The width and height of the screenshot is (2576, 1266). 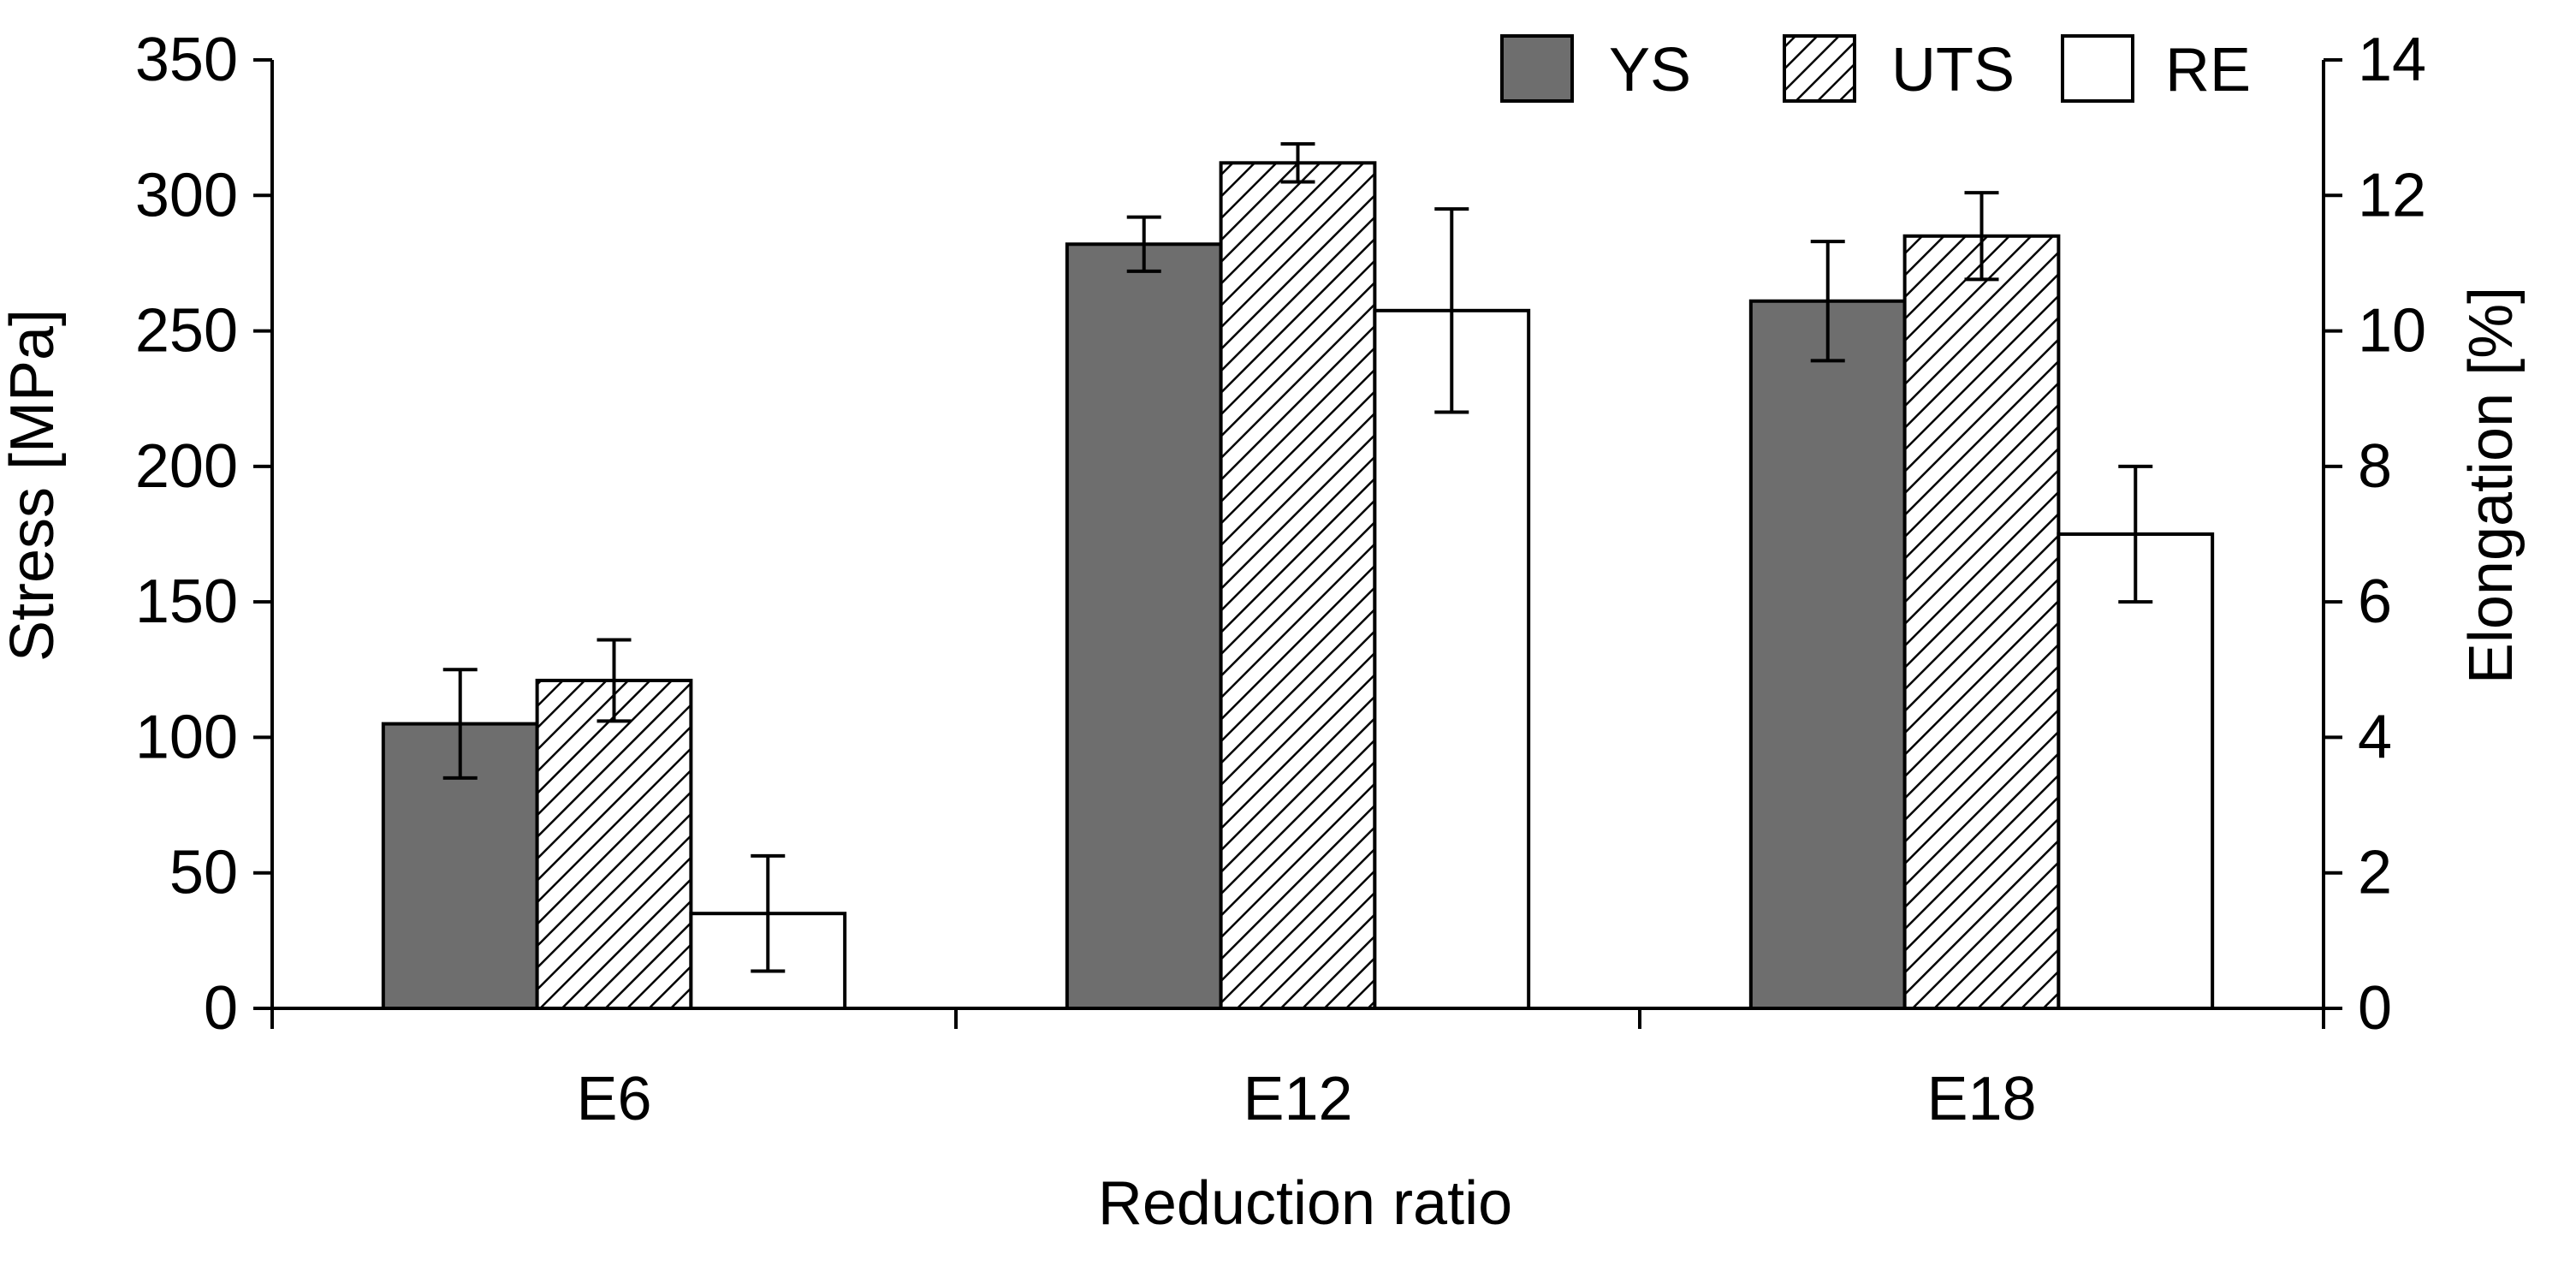 I want to click on bar-uts-e12, so click(x=1298, y=586).